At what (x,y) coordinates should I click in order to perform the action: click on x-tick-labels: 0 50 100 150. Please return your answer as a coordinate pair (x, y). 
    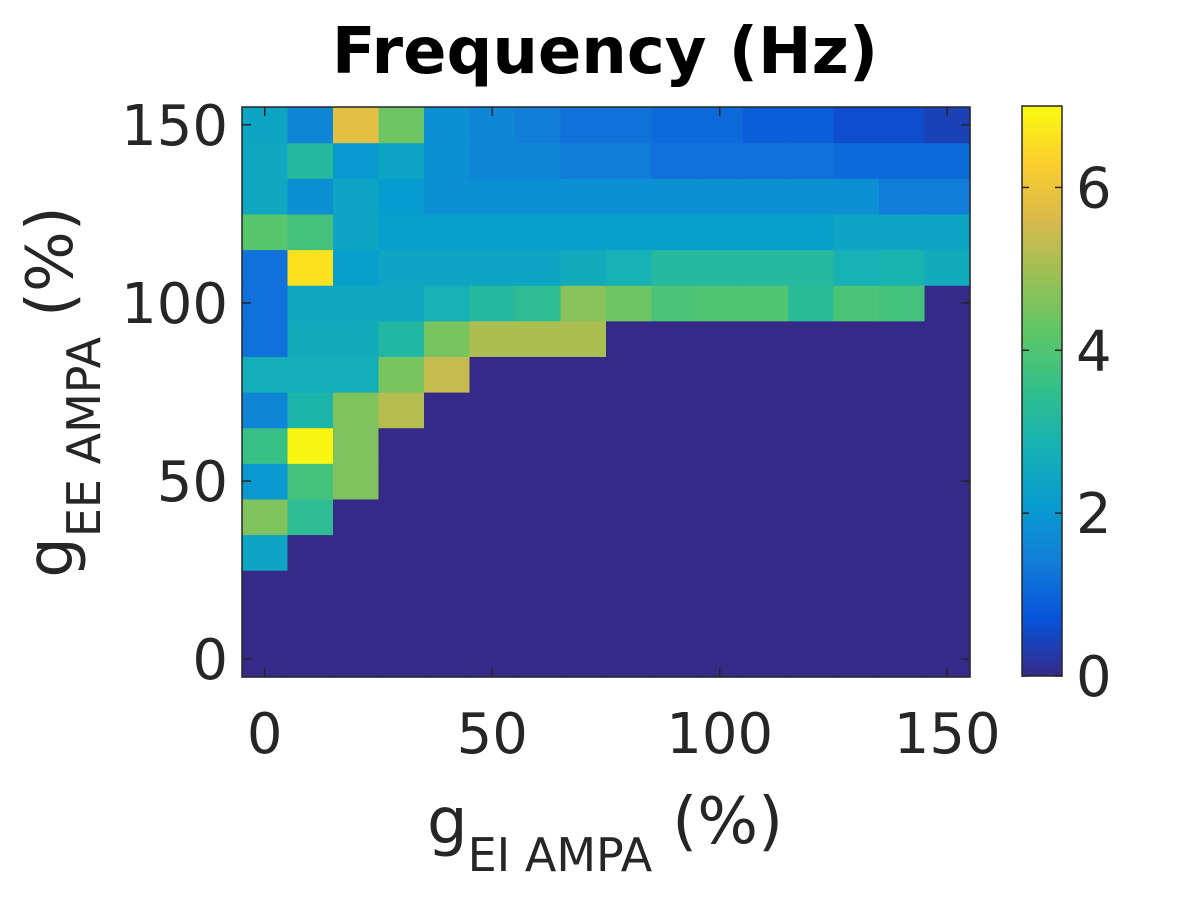
    Looking at the image, I should click on (624, 734).